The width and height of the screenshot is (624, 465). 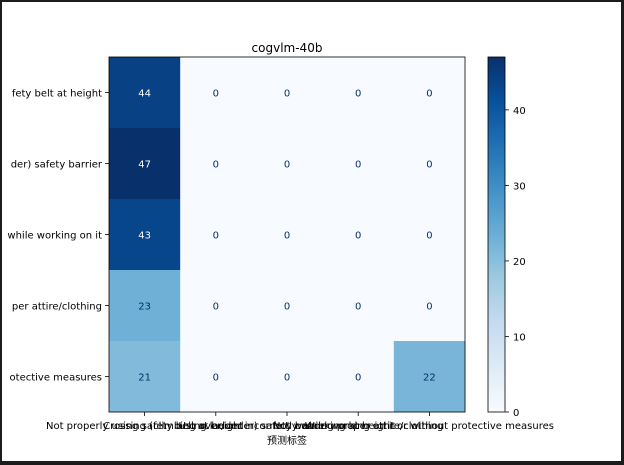 I want to click on cell-value-label: 44, so click(x=144, y=94).